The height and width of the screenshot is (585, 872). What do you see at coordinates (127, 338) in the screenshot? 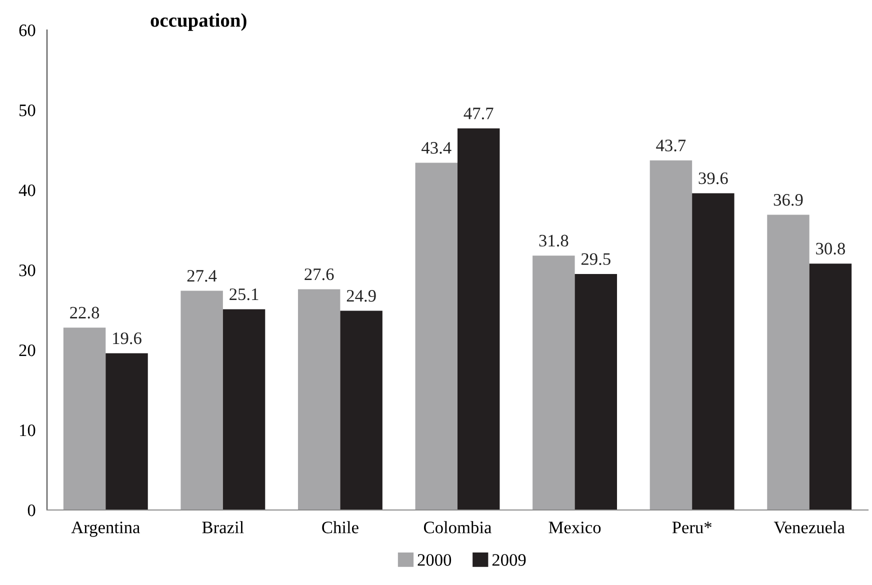
I see `data-label: 19.6` at bounding box center [127, 338].